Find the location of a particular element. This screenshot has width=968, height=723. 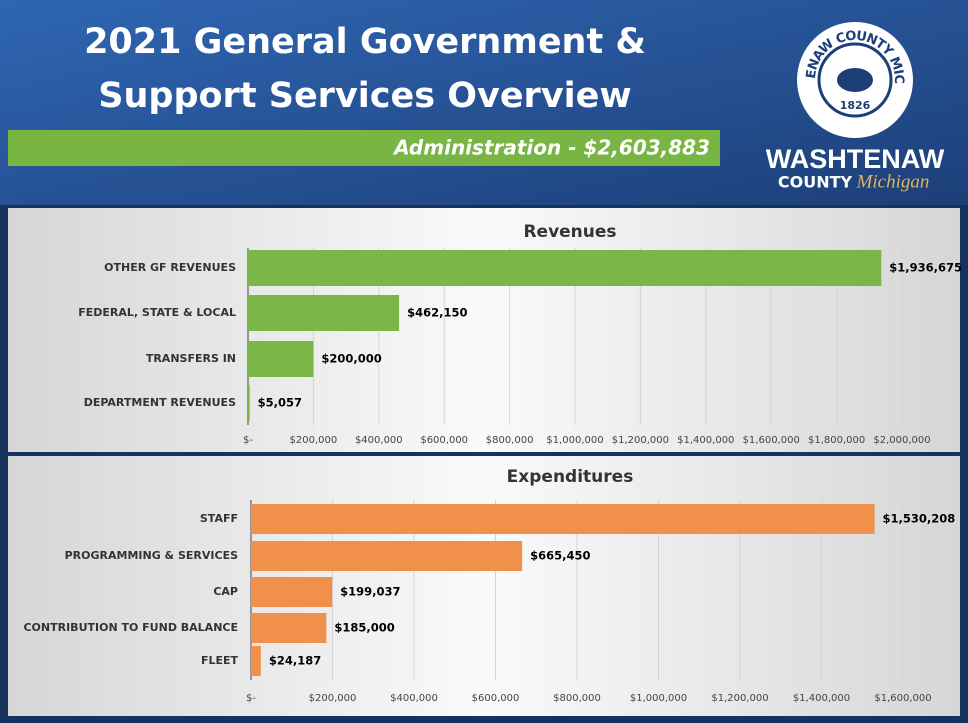

value-label: $199,037 is located at coordinates (370, 592).